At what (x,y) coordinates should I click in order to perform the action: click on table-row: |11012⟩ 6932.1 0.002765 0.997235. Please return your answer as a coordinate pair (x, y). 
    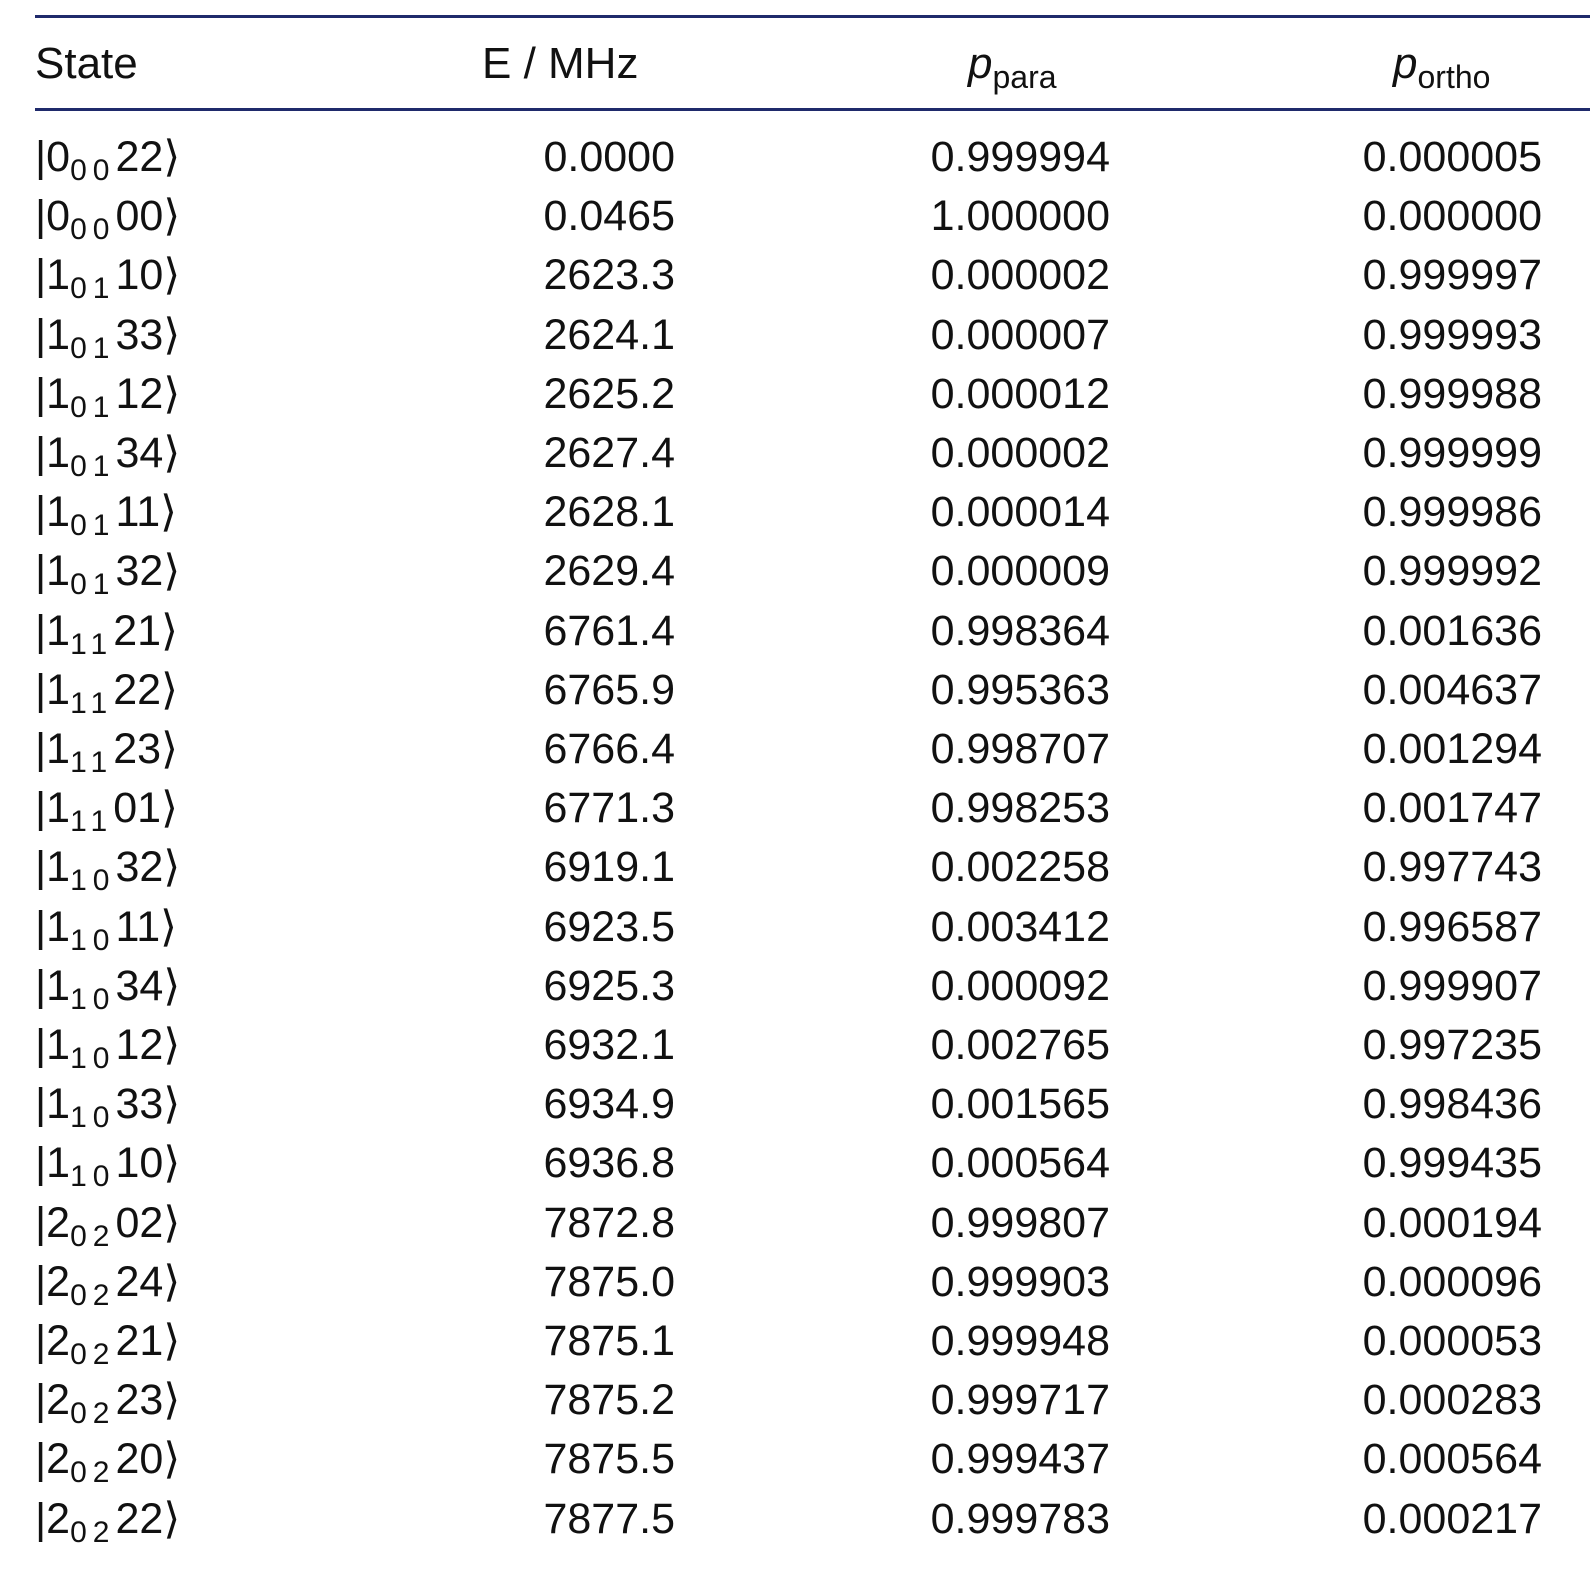
    Looking at the image, I should click on (795, 1045).